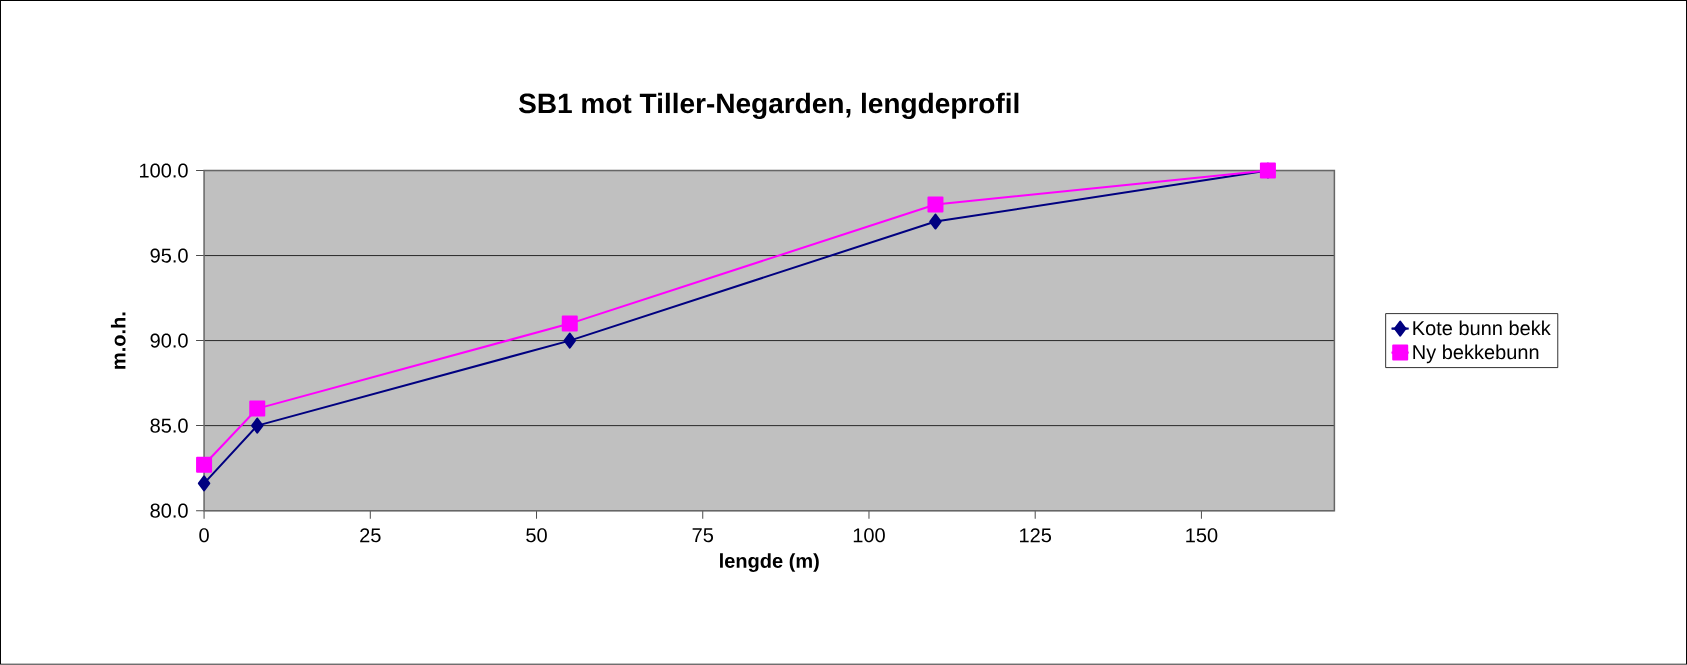  What do you see at coordinates (169, 340) in the screenshot?
I see `y-tick-label: 90.0` at bounding box center [169, 340].